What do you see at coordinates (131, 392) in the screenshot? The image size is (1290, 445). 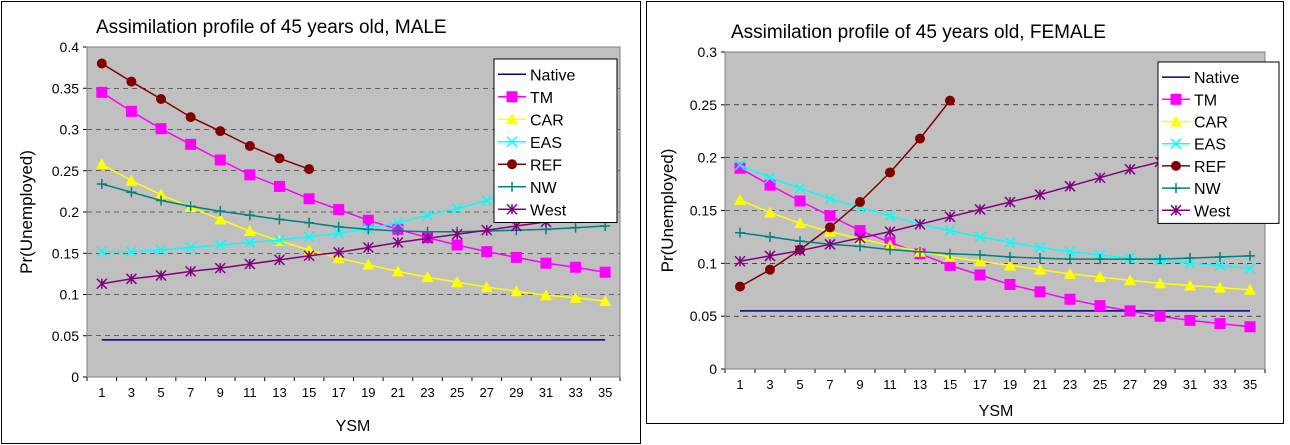 I see `x-tick-label: 3` at bounding box center [131, 392].